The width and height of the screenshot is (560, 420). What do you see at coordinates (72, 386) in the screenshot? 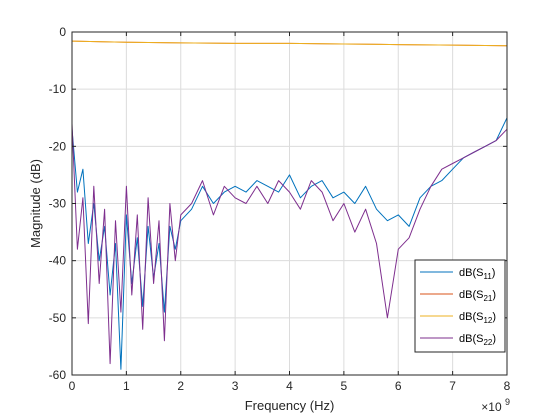
I see `x-tick-label: 0` at bounding box center [72, 386].